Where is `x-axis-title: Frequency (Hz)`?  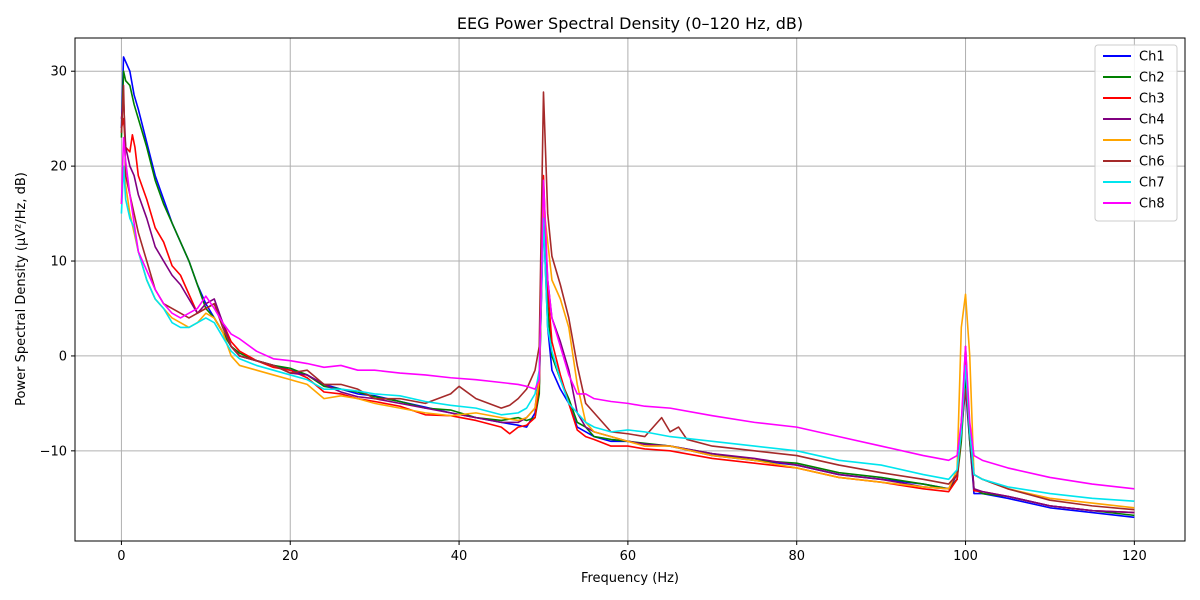
x-axis-title: Frequency (Hz) is located at coordinates (630, 578).